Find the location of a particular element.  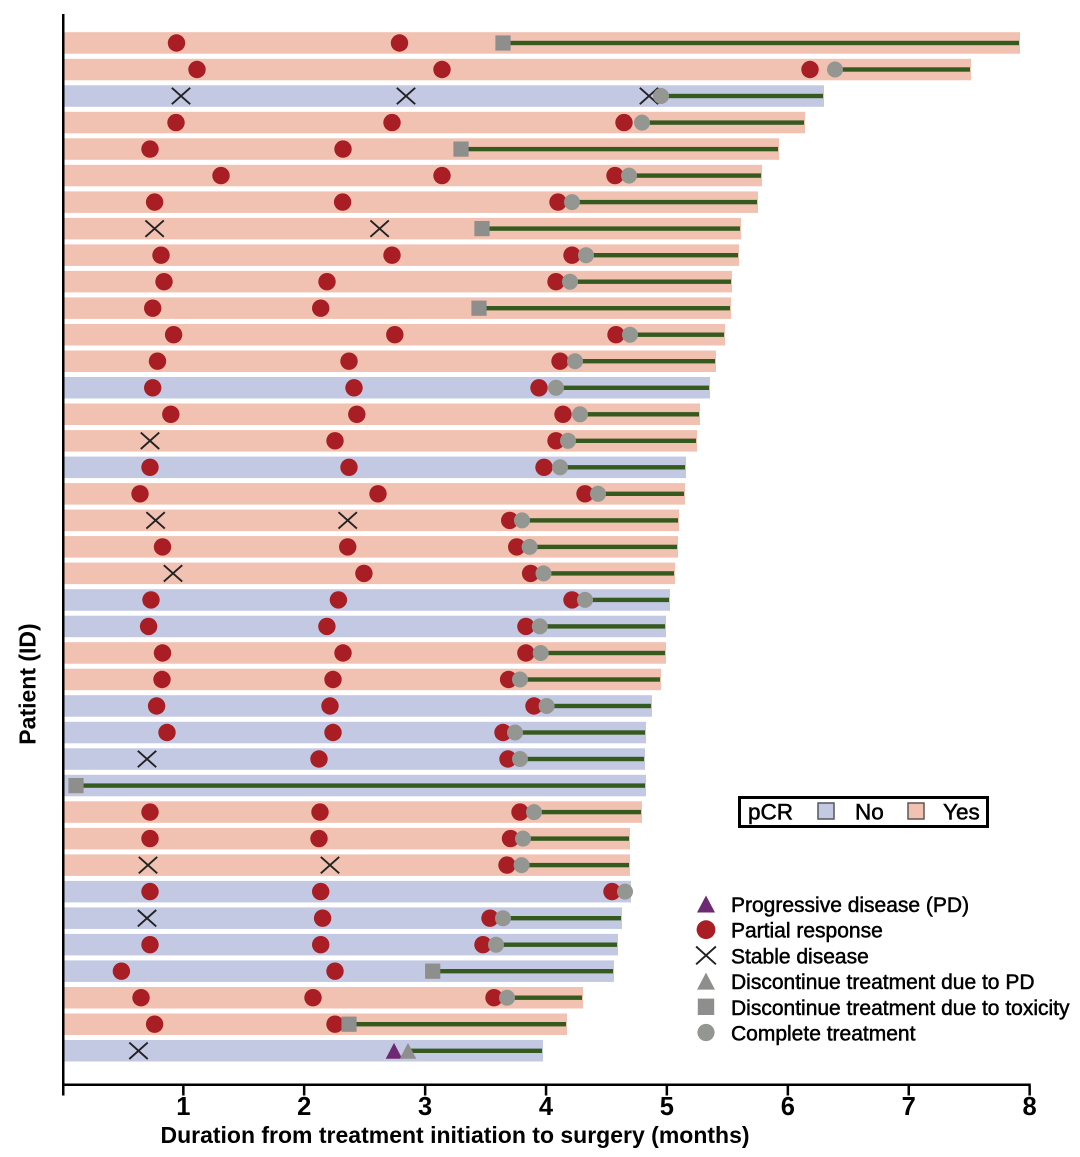

svg-text: Stable disease is located at coordinates (800, 956).